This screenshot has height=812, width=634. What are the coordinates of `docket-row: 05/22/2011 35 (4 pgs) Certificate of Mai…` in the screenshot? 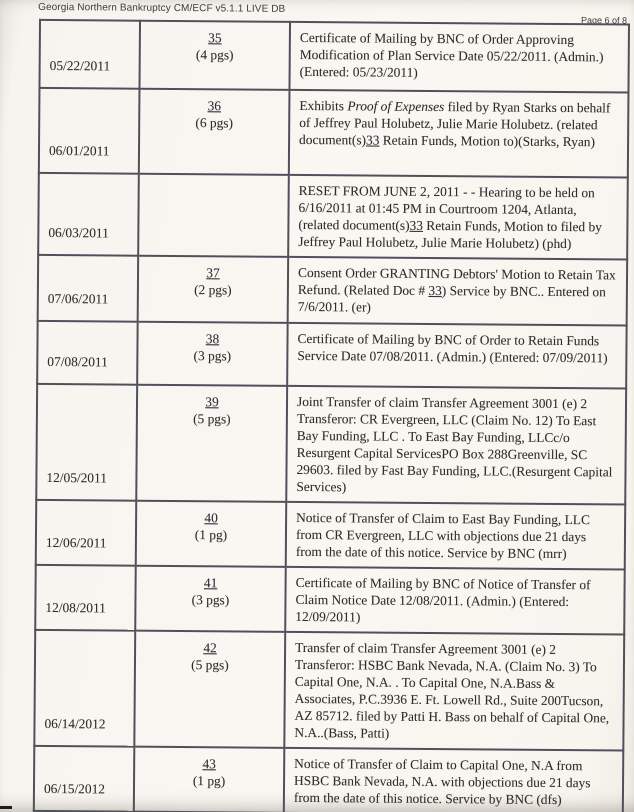 It's located at (334, 56).